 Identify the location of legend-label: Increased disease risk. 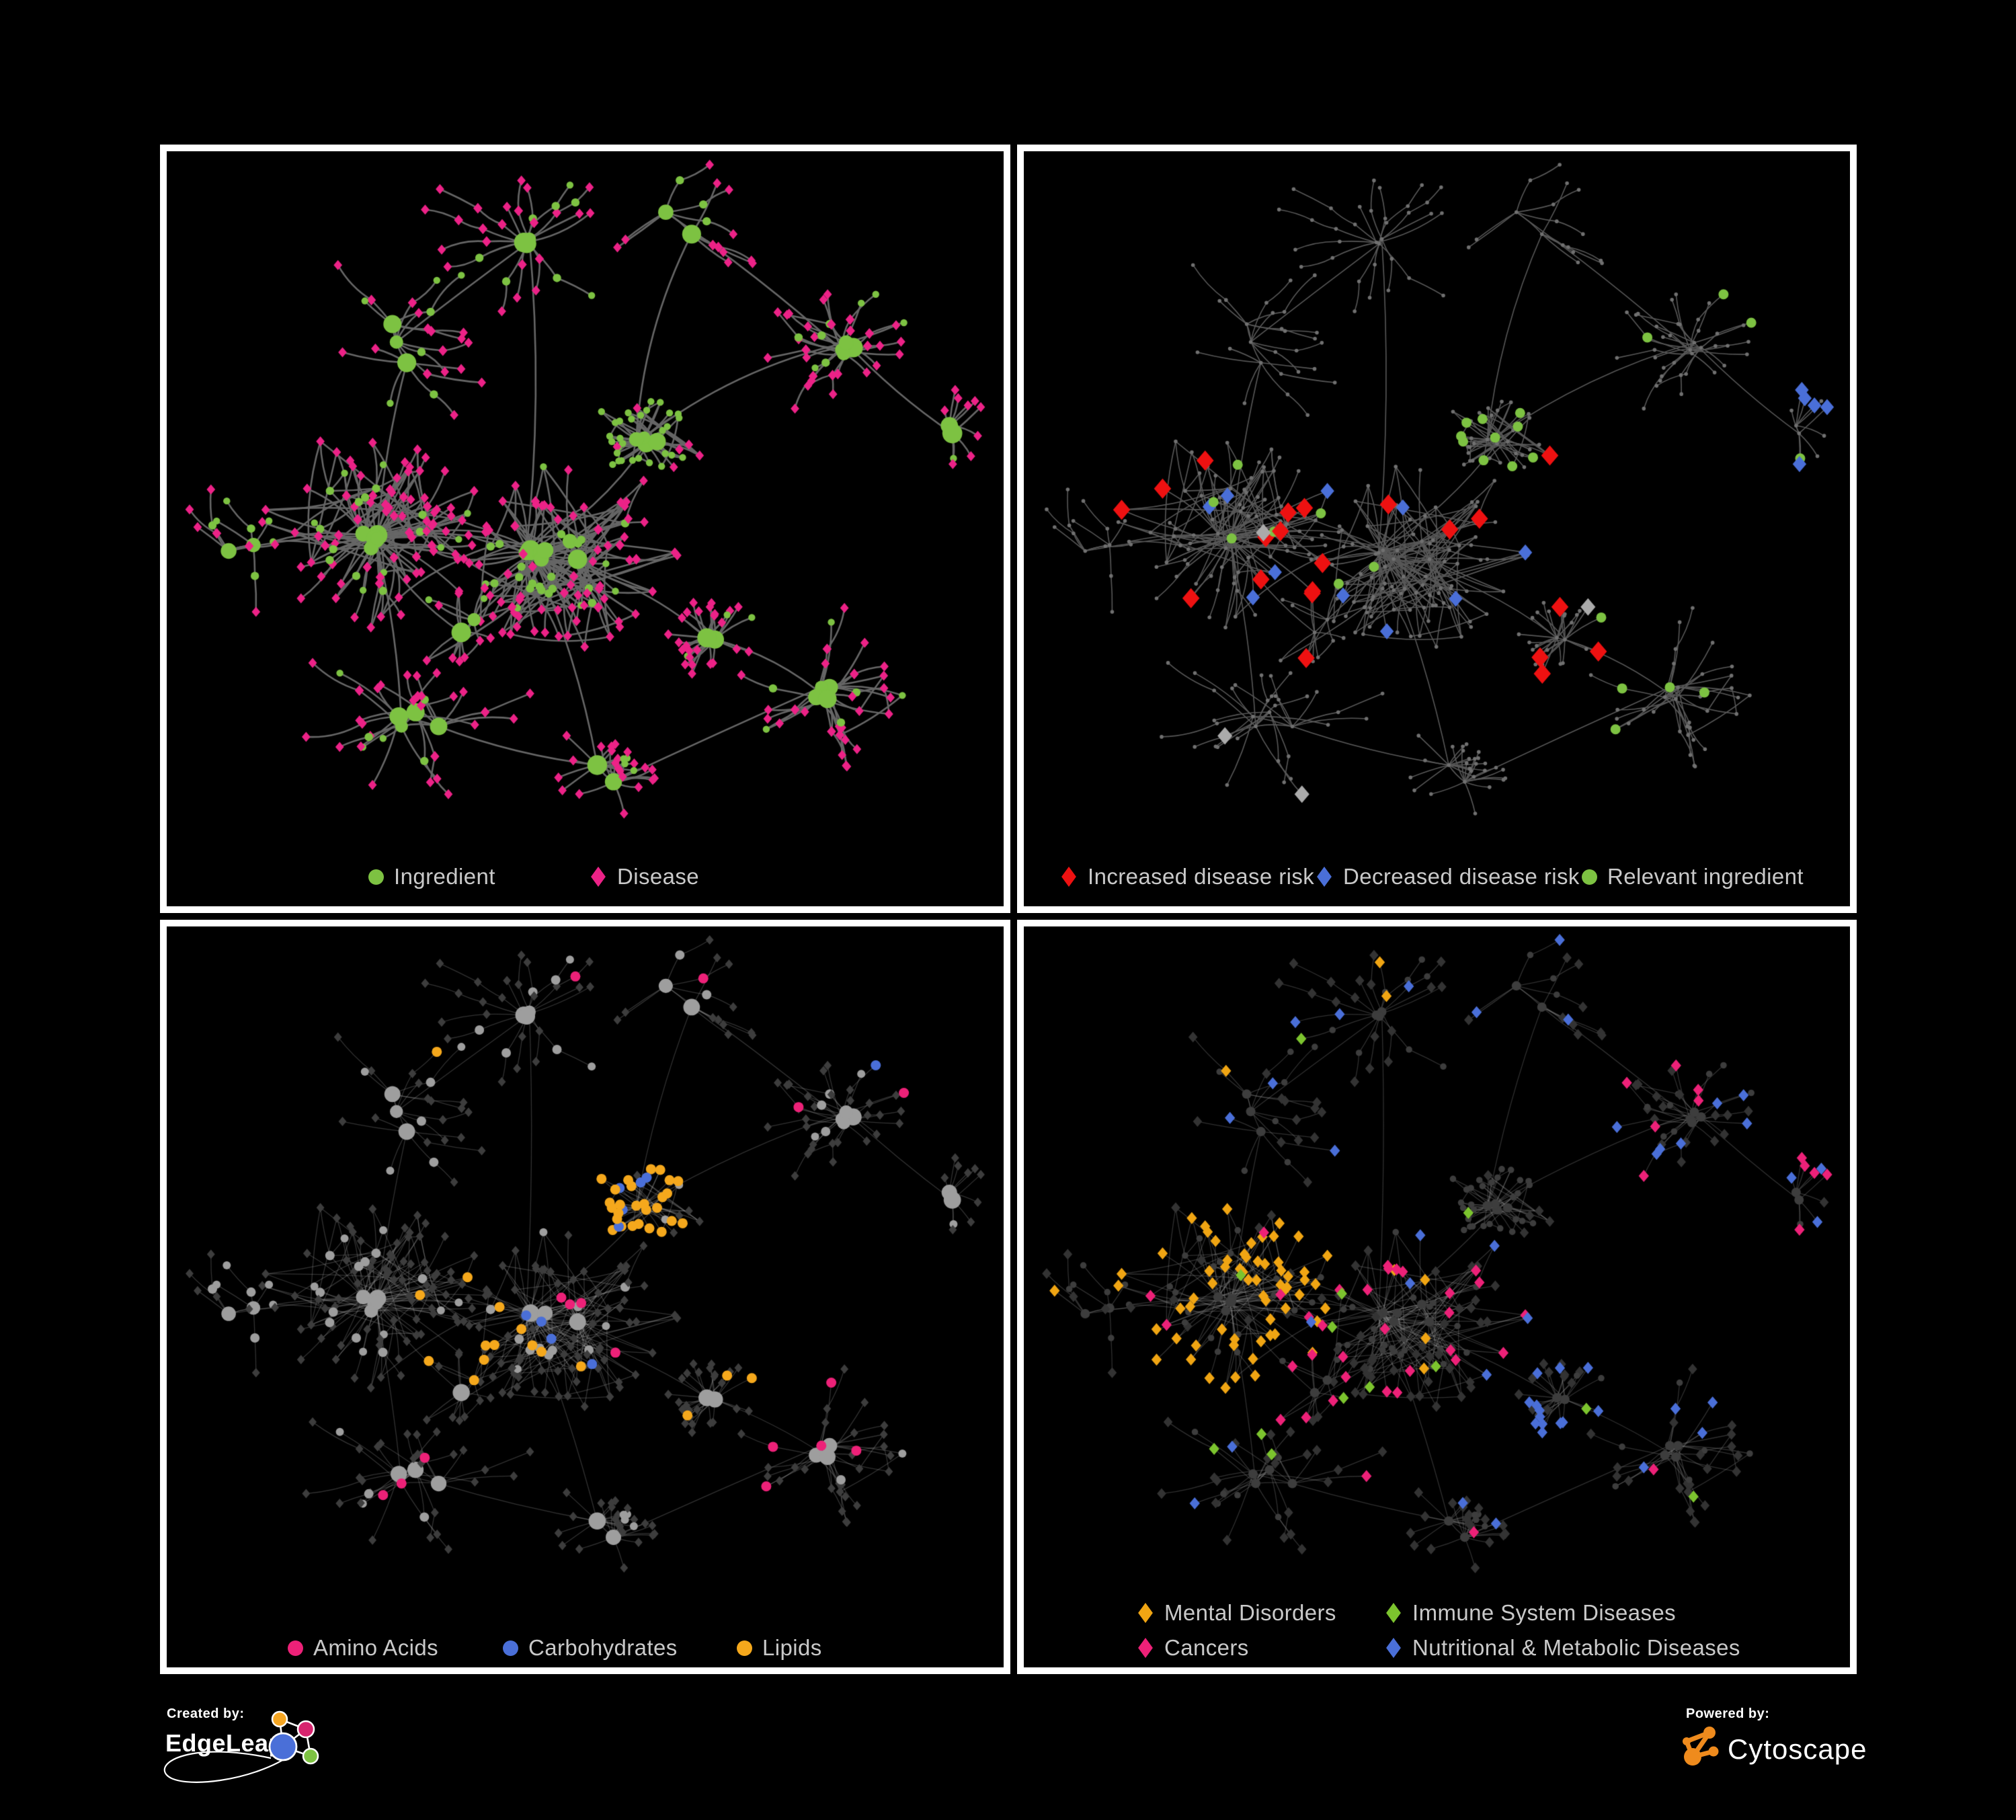
(1201, 876).